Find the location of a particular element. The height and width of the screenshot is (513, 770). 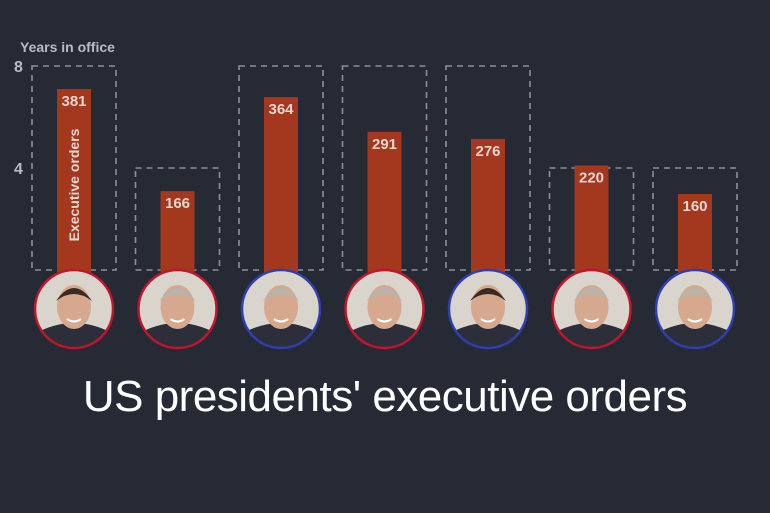

bar-value-label: 381 is located at coordinates (73, 101).